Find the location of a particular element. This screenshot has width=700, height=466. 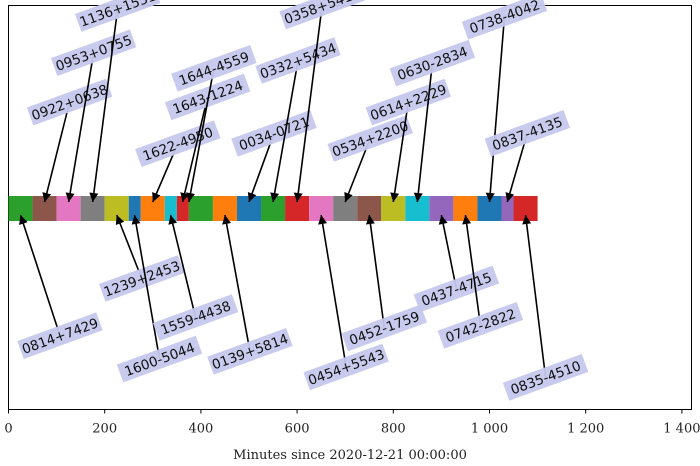

annotation-label: 0454+5543 is located at coordinates (346, 367).